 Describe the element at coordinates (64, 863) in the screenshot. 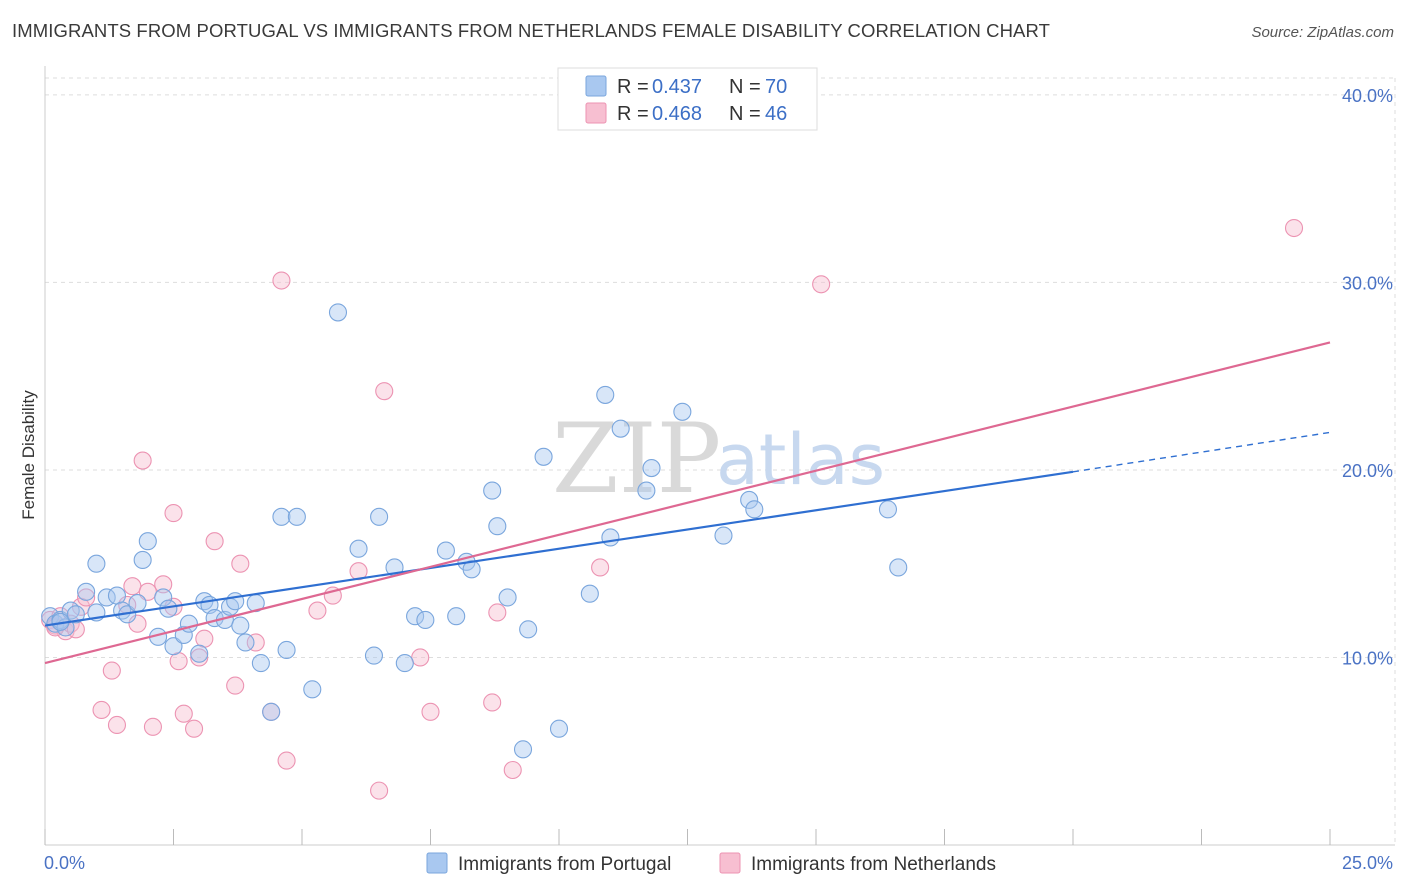

I see `x-tick-label-min: 0.0%` at that location.